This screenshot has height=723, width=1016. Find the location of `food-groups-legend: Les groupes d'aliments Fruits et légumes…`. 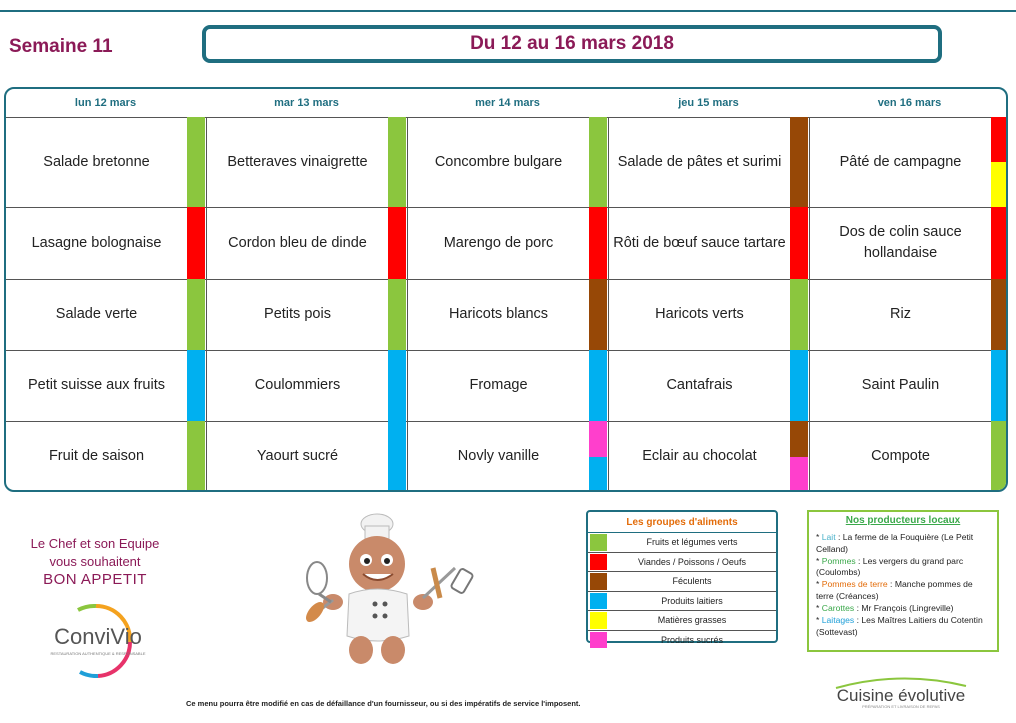

food-groups-legend: Les groupes d'aliments Fruits et légumes… is located at coordinates (682, 579).